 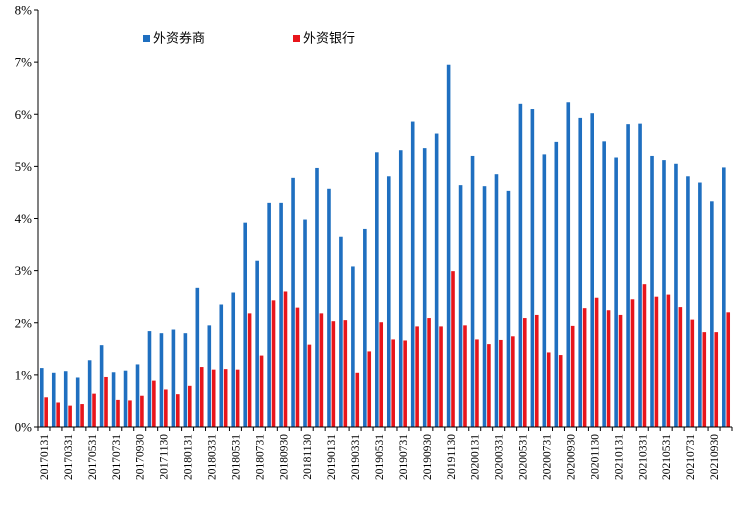 What do you see at coordinates (146, 38) in the screenshot?
I see `legend-swatch-waizi-quanshang` at bounding box center [146, 38].